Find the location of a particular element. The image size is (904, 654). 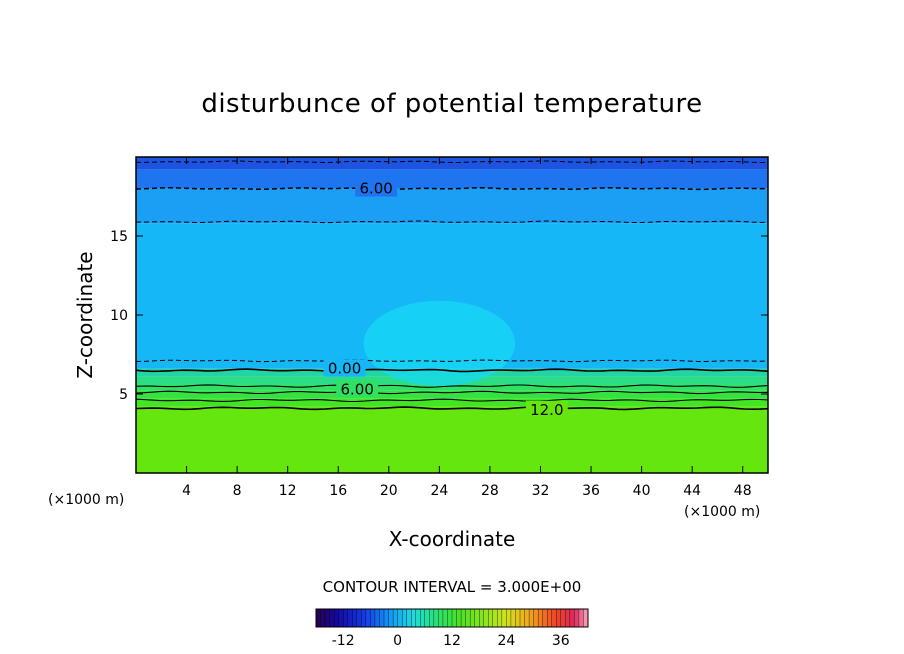

x-axis-label: X-coordinate is located at coordinates (452, 539).